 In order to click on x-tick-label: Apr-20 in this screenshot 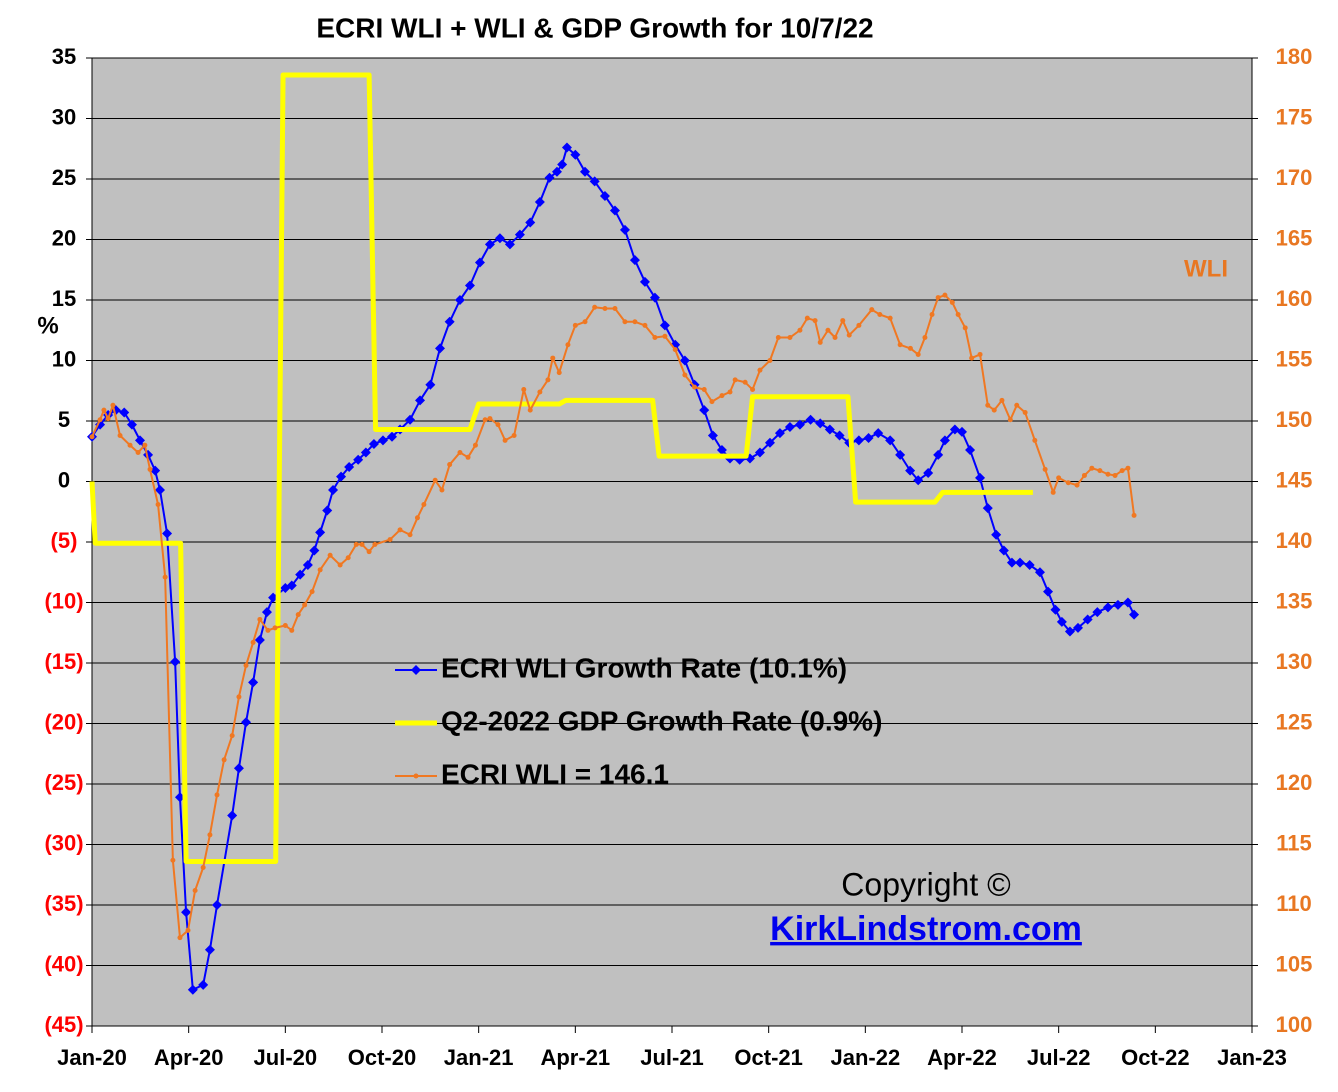, I will do `click(189, 1057)`.